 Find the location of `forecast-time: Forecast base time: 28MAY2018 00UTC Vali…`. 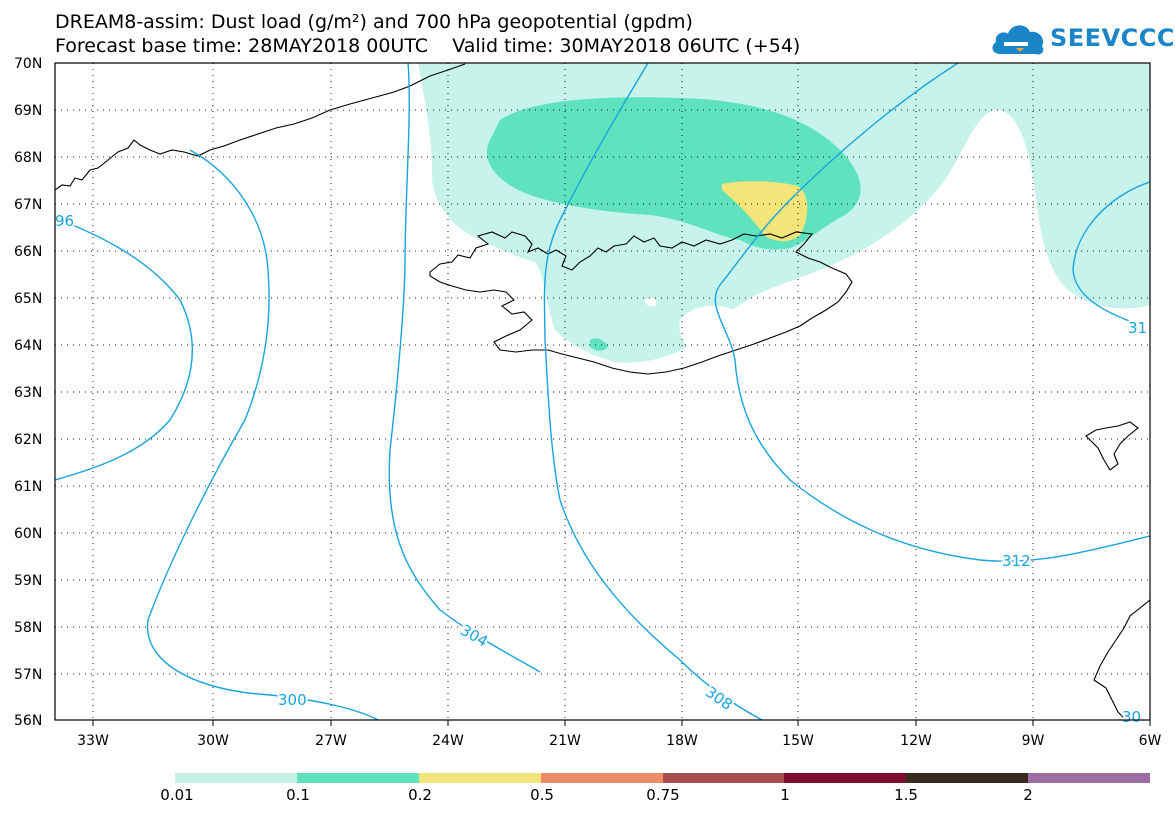

forecast-time: Forecast base time: 28MAY2018 00UTC Vali… is located at coordinates (428, 46).